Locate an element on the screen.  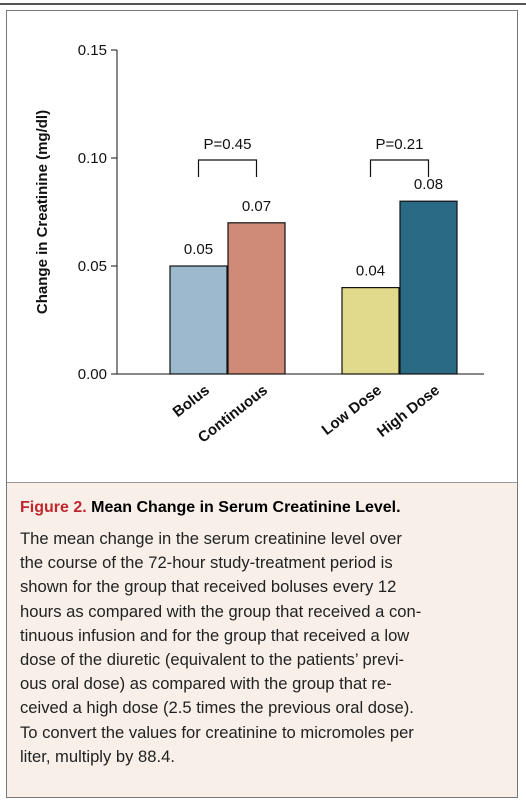
value-label: 0.07 is located at coordinates (256, 206).